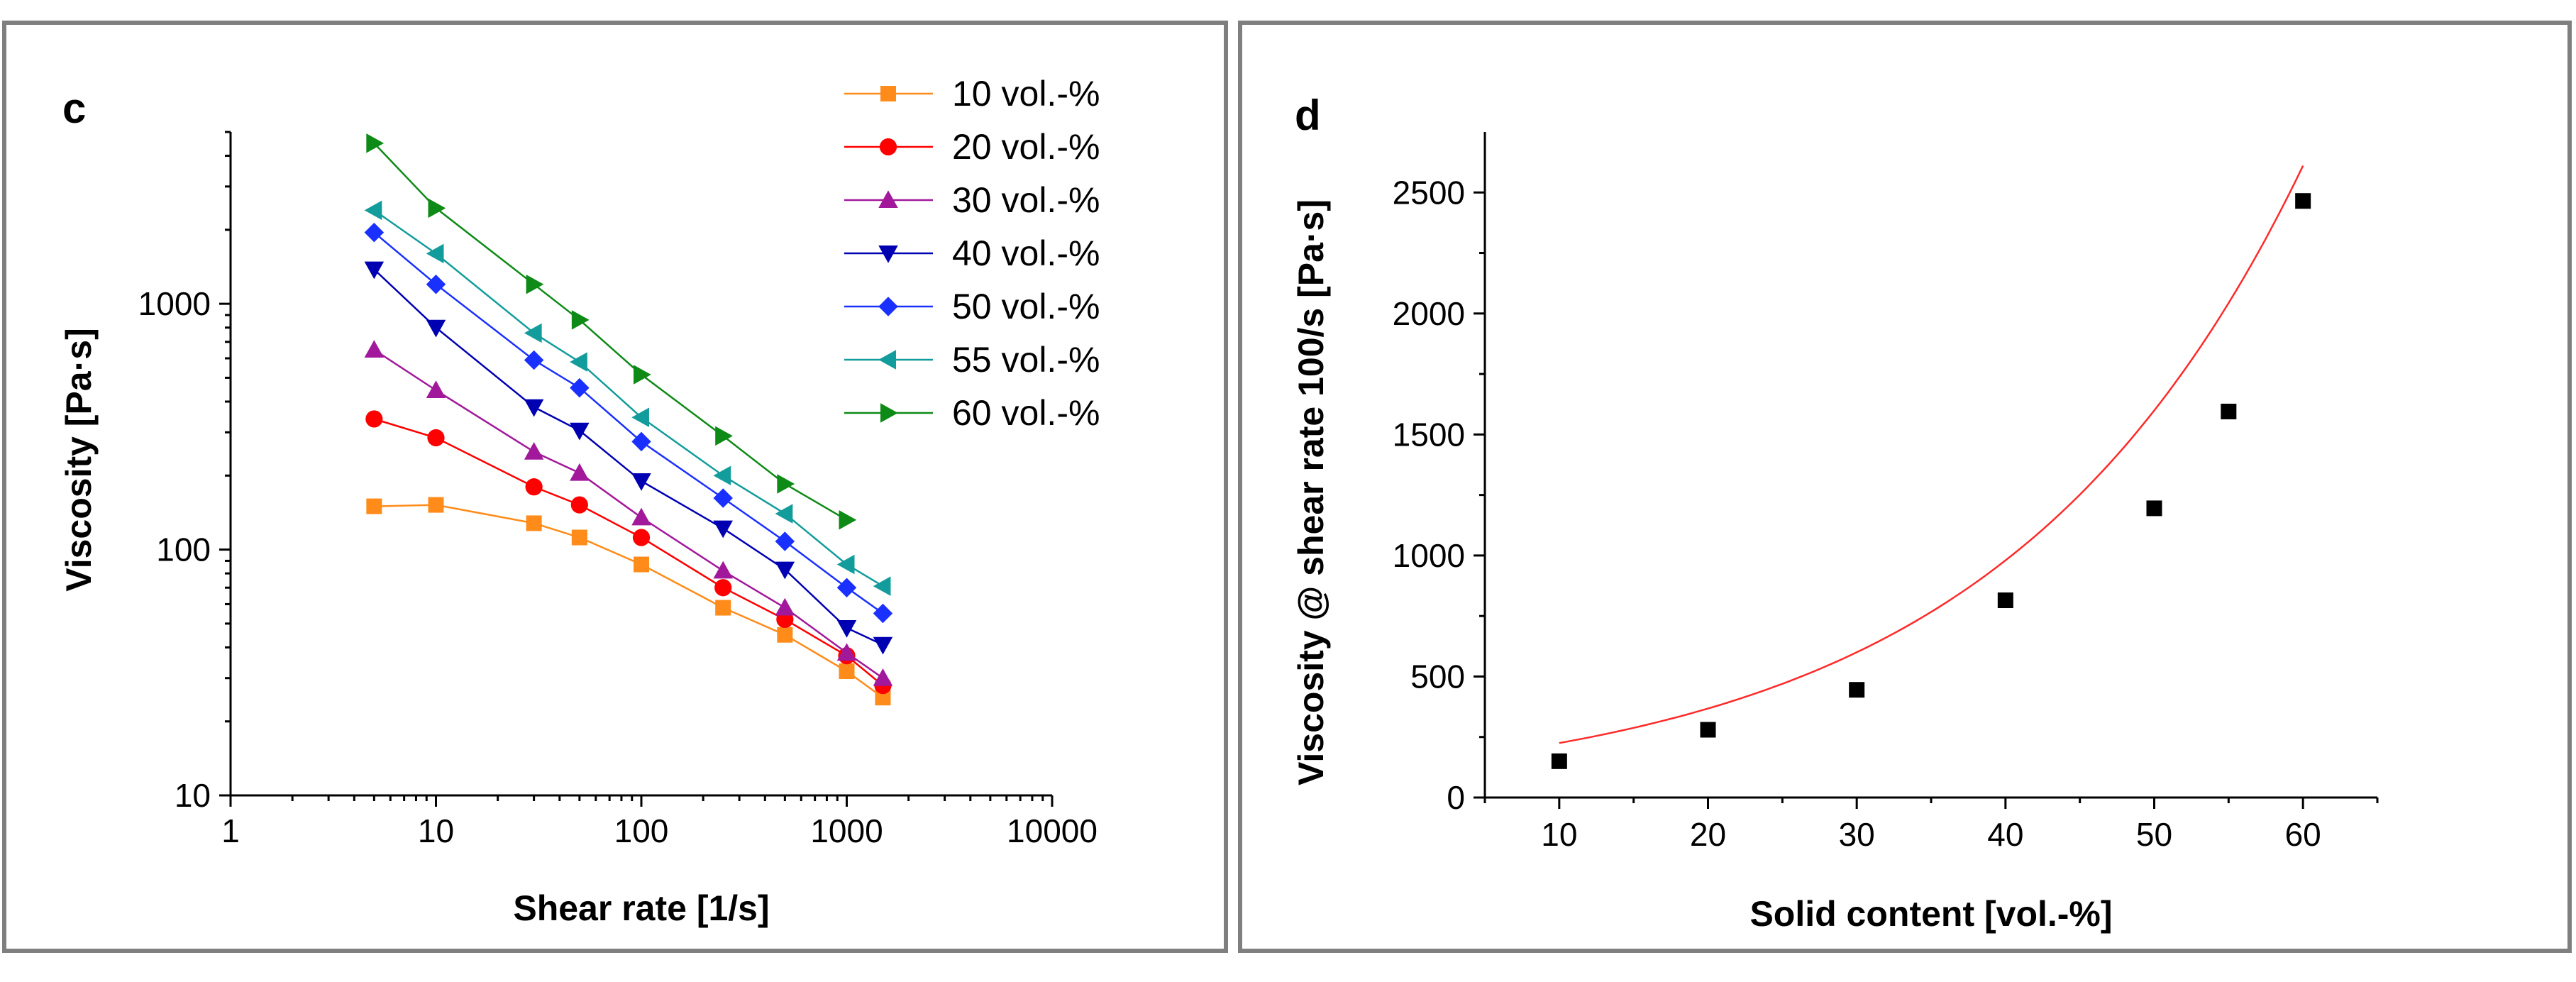 This screenshot has height=982, width=2576. I want to click on panel-d-y-tick-label: 500, so click(1437, 676).